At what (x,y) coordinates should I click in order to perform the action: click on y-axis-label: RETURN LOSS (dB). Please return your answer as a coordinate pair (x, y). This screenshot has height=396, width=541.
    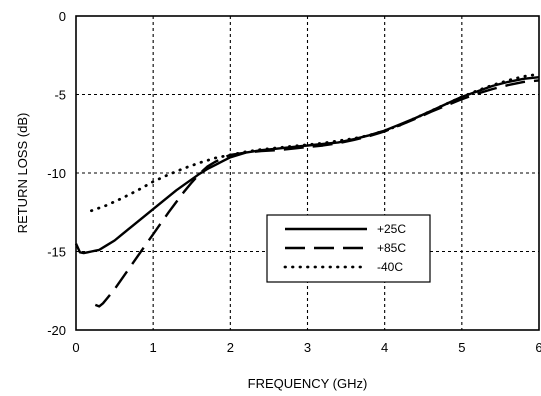
    Looking at the image, I should click on (22, 173).